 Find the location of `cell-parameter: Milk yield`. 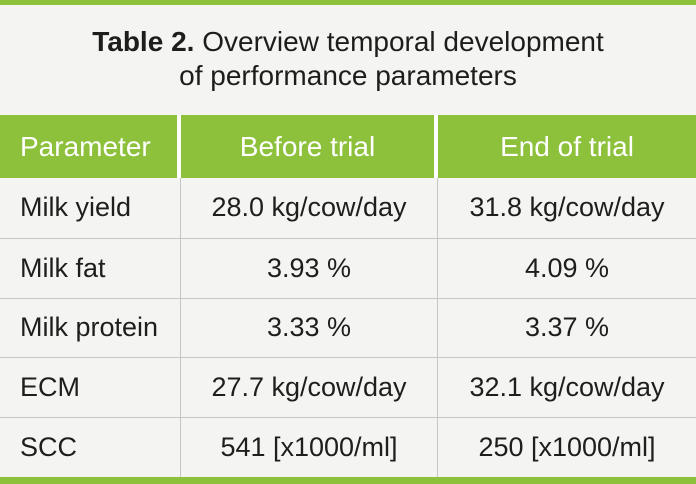

cell-parameter: Milk yield is located at coordinates (90, 208).